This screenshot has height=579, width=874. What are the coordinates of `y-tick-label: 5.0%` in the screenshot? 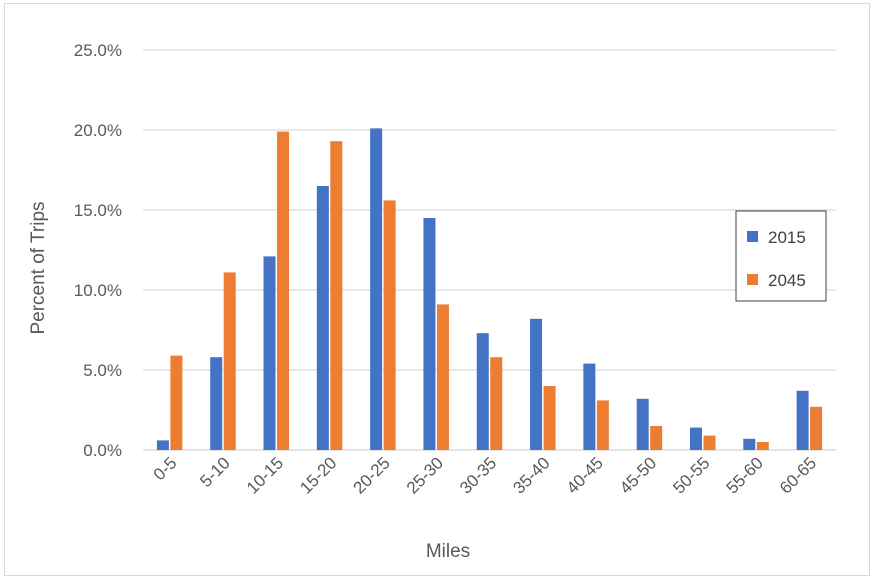 It's located at (102, 370).